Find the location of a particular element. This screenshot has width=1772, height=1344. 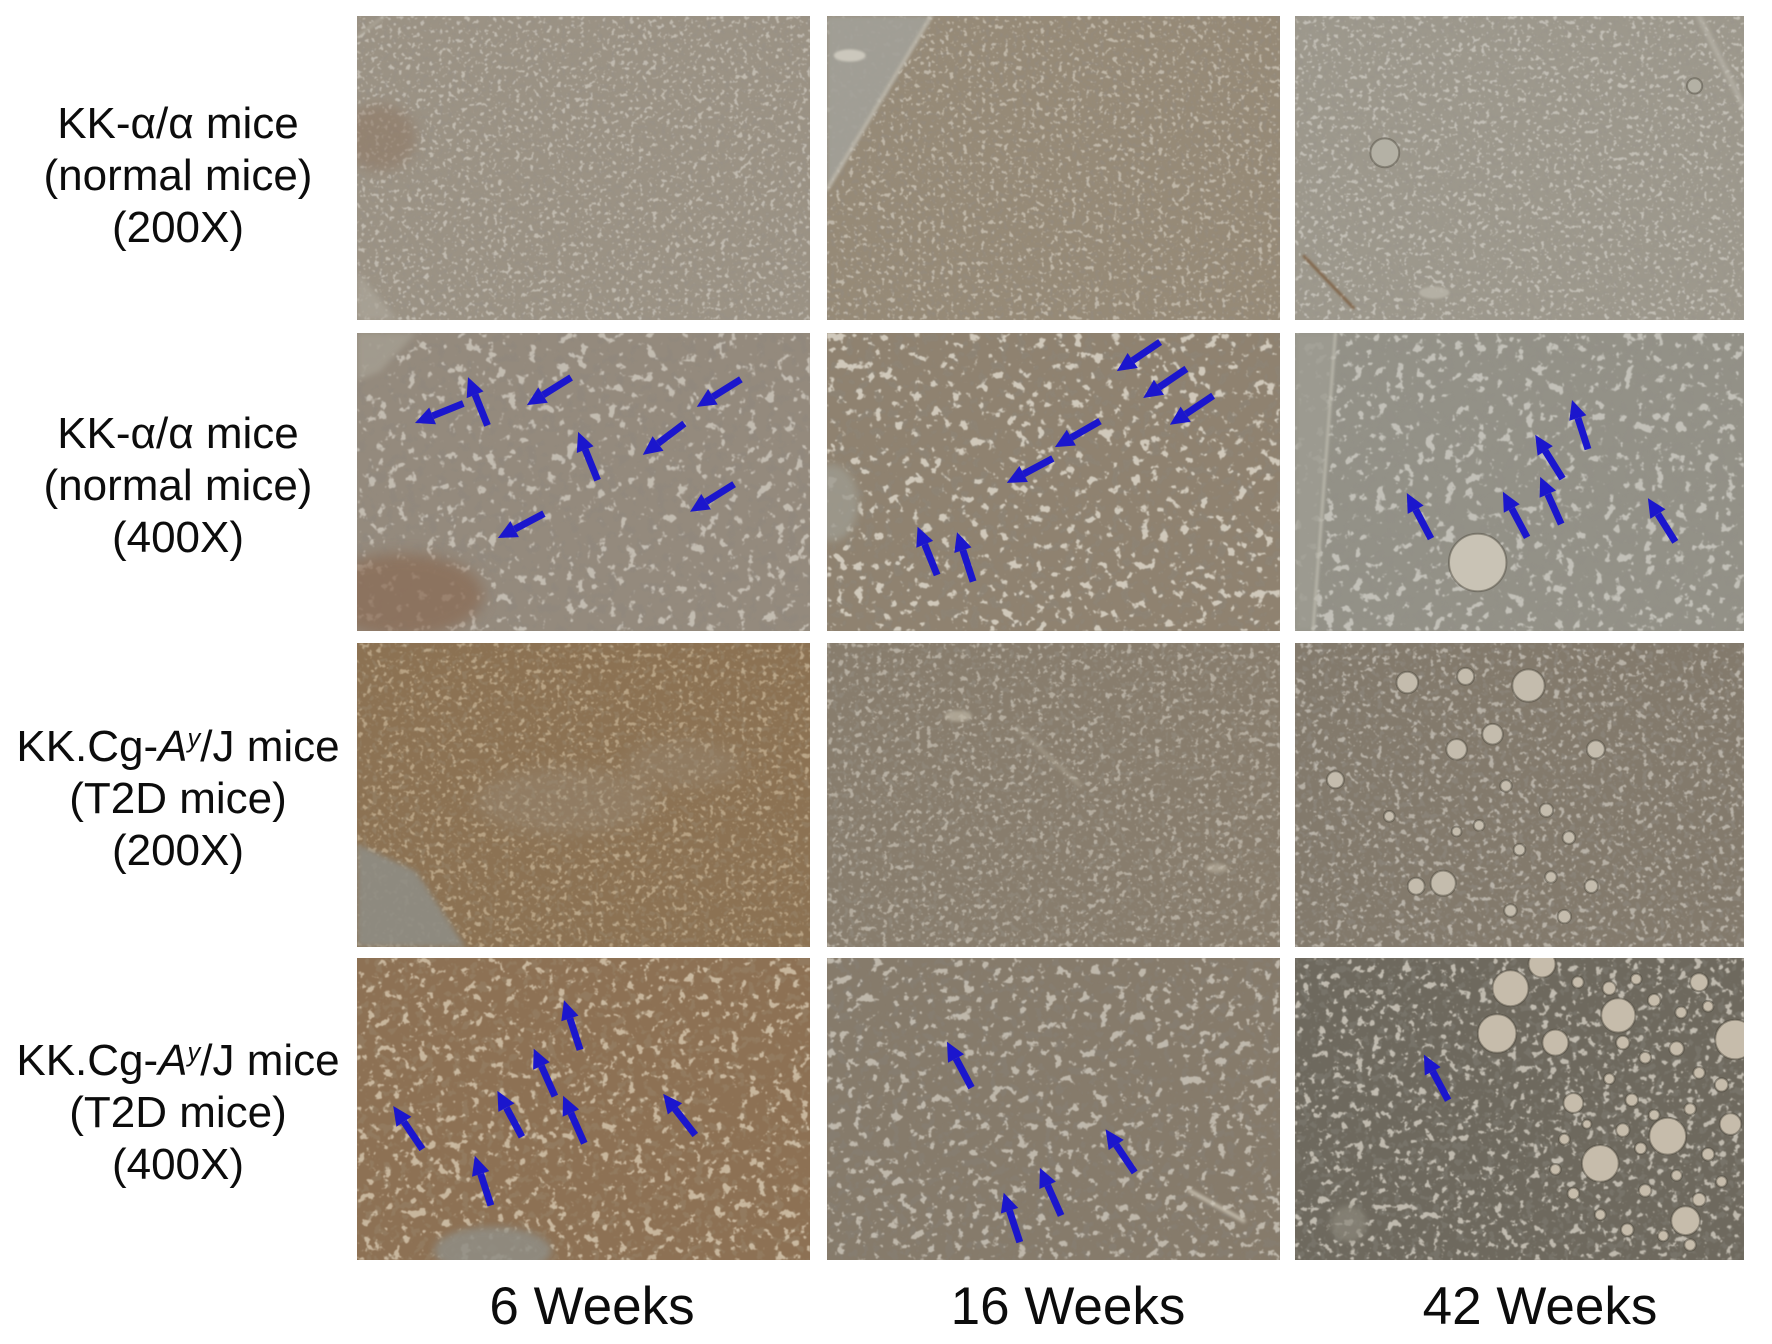

micrograph-normal-400x-16w is located at coordinates (1053, 482).